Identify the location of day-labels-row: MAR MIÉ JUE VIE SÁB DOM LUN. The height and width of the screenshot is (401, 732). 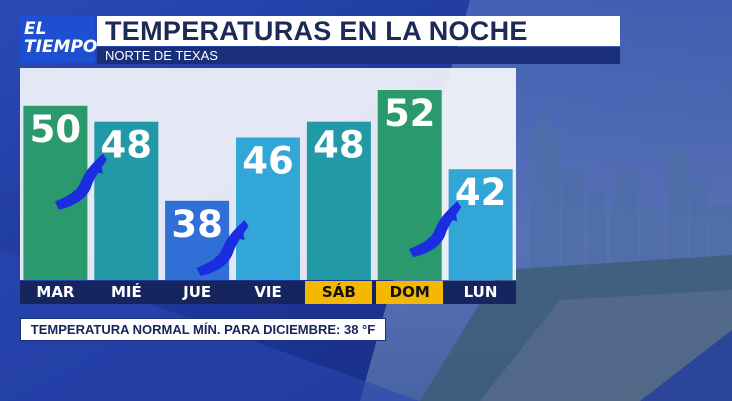
(268, 292).